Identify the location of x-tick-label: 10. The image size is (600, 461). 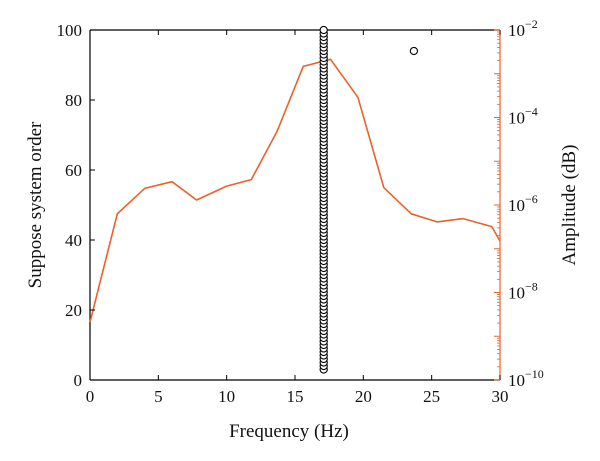
(226, 396).